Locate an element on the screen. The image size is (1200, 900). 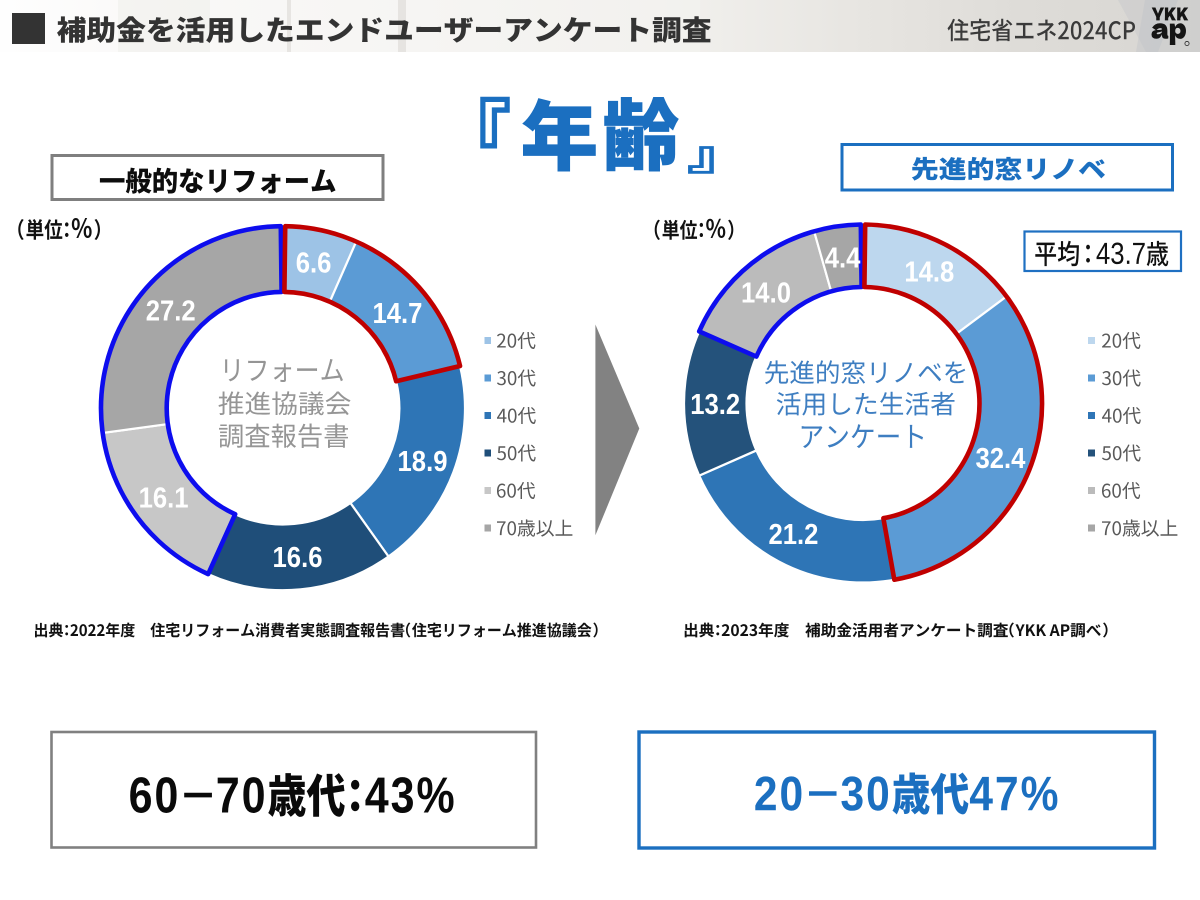
svg-text: 13.2 is located at coordinates (715, 403).